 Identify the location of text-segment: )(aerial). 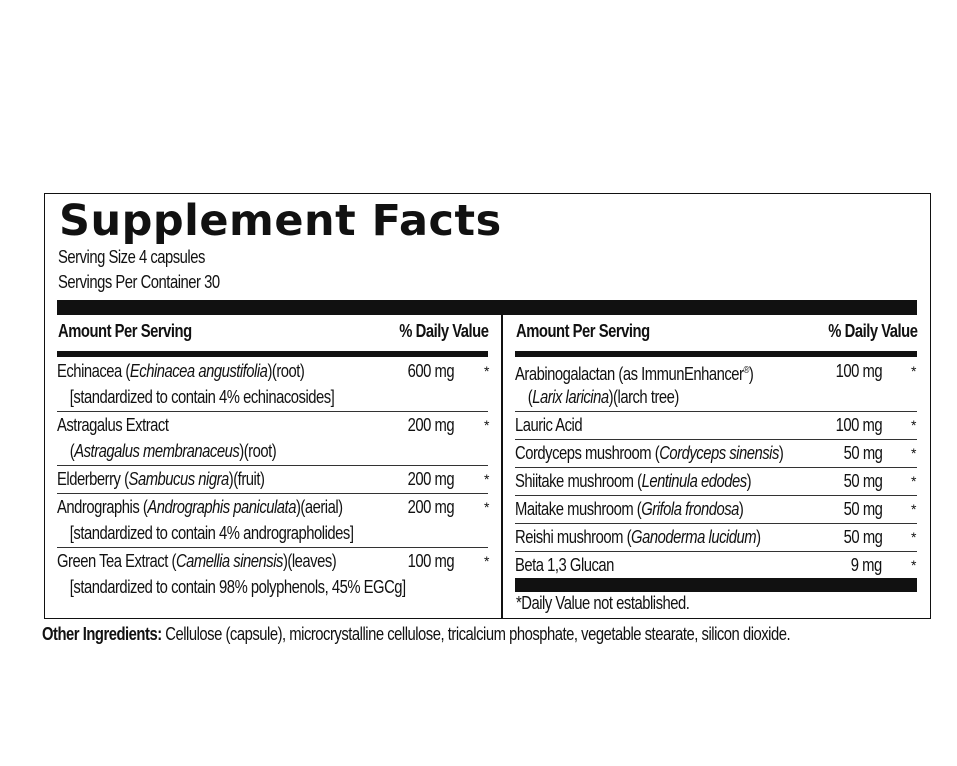
(319, 506).